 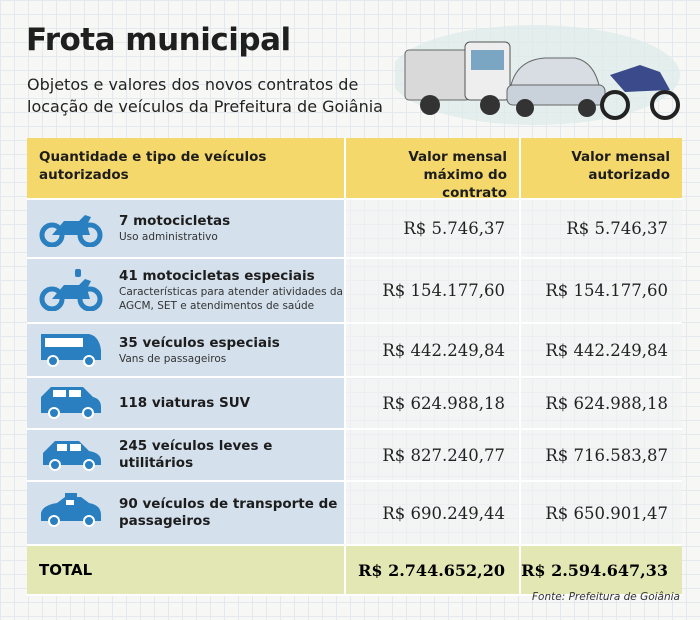 What do you see at coordinates (606, 597) in the screenshot?
I see `source: Fonte: Prefeitura de Goiânia` at bounding box center [606, 597].